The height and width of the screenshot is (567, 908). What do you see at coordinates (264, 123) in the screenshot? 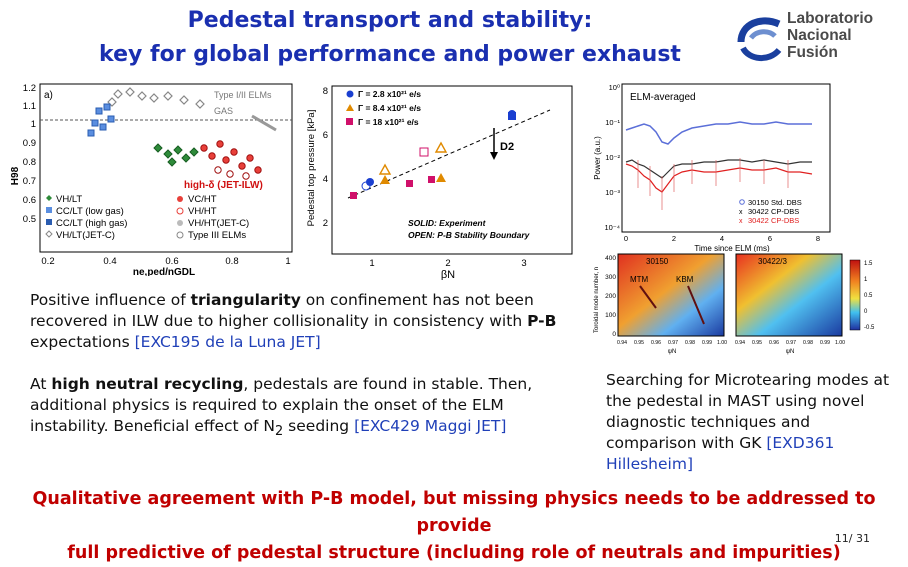
I see `h98-gas-arrow` at bounding box center [264, 123].